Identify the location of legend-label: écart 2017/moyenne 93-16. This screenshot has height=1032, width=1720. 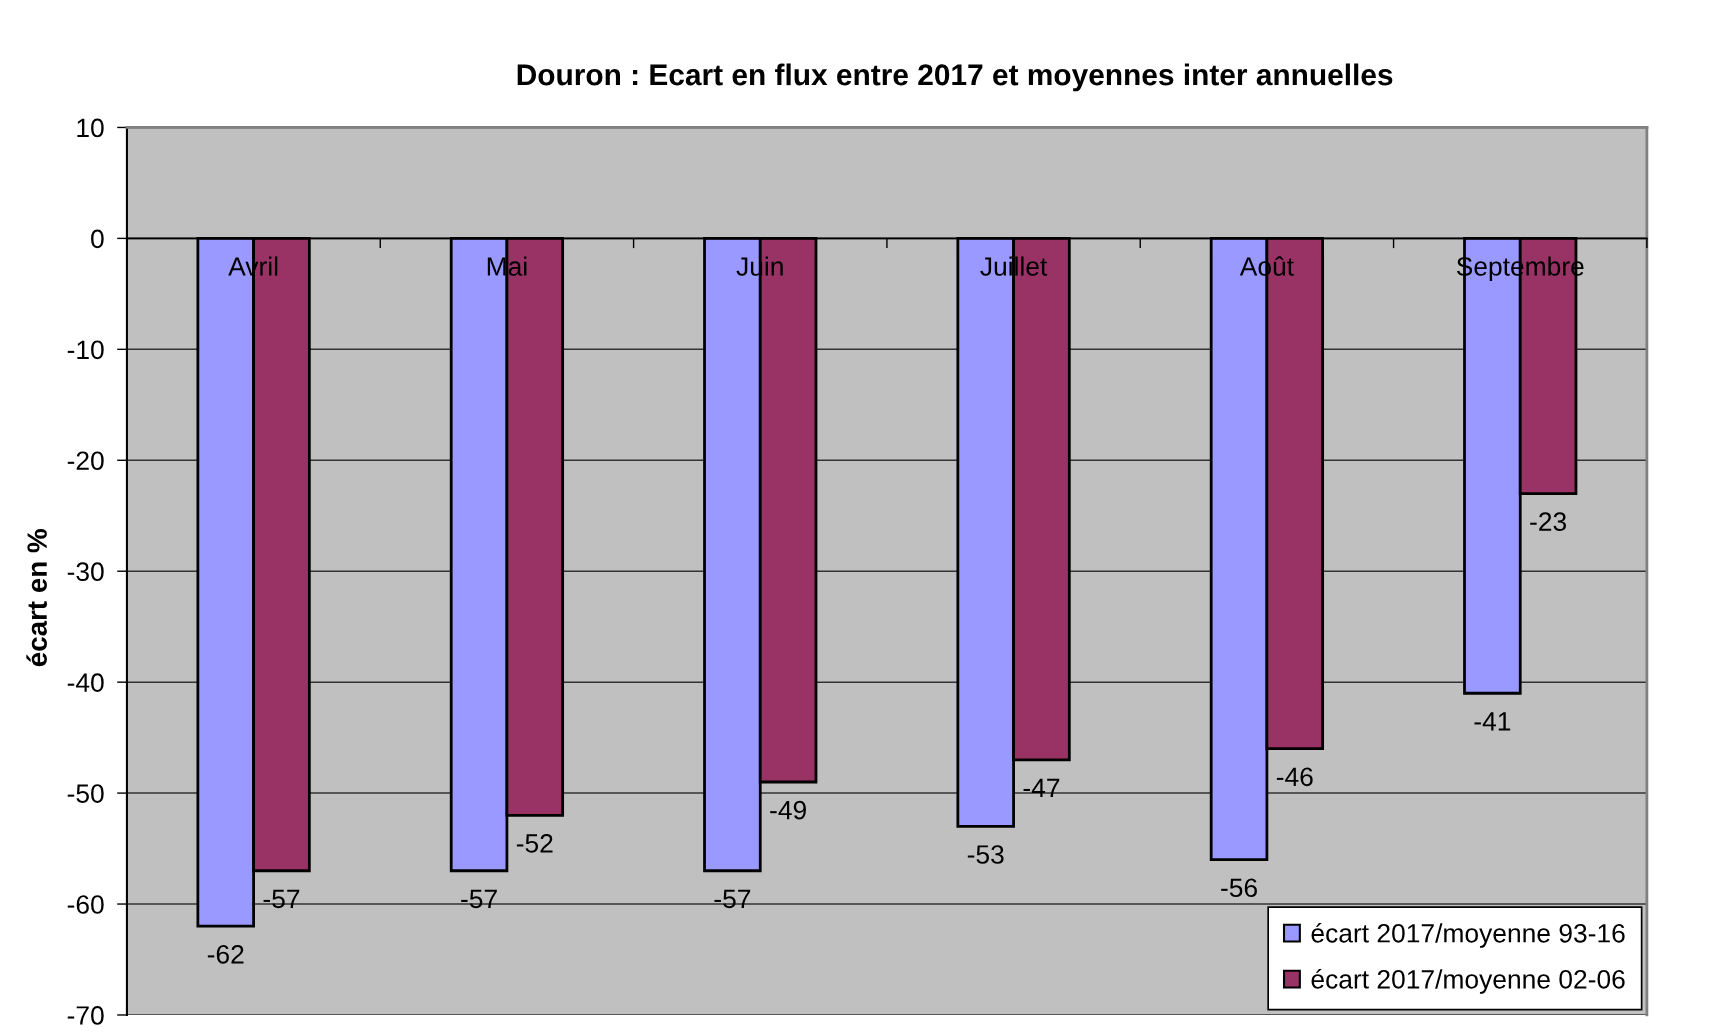
(1468, 935).